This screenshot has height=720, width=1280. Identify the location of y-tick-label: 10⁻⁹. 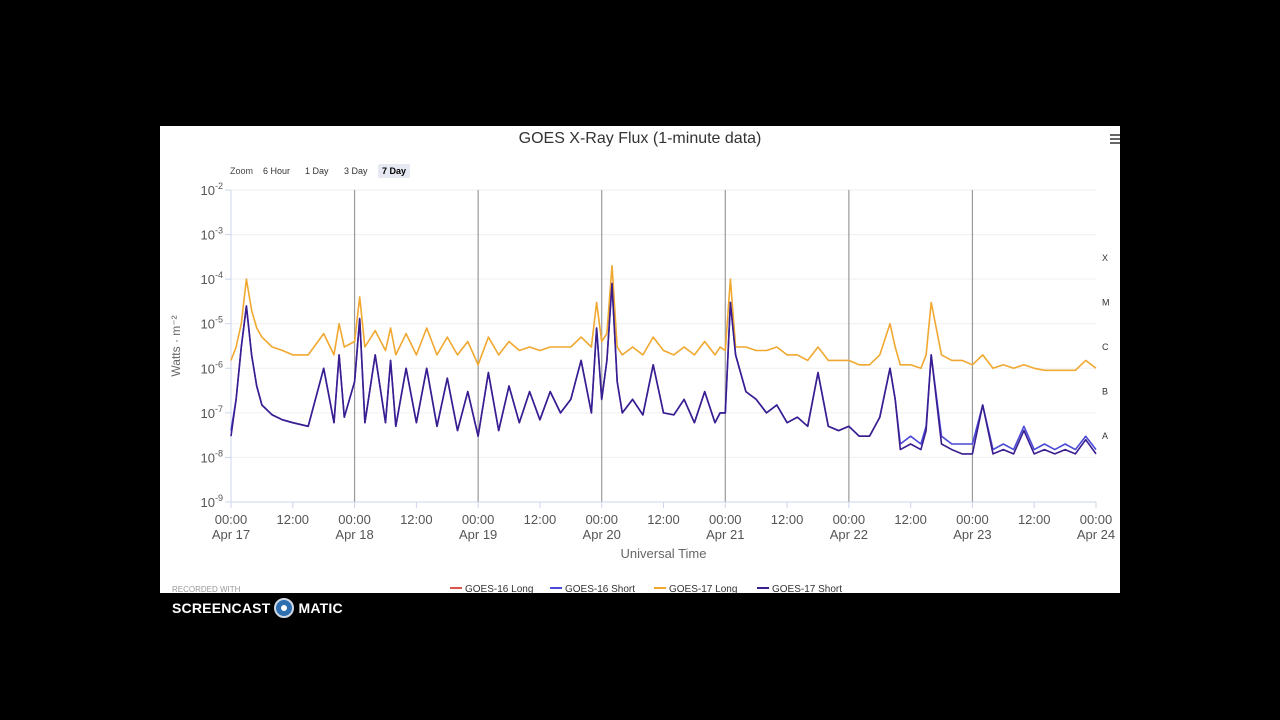
(212, 501).